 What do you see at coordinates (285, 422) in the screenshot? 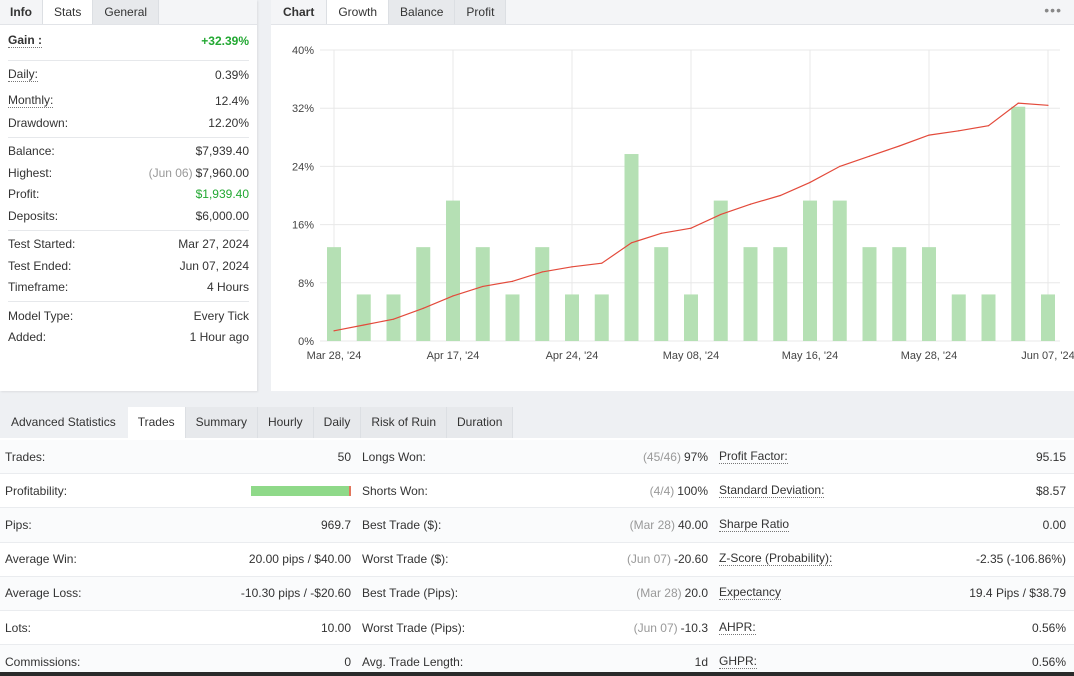
I see `tab-hourly: Hourly` at bounding box center [285, 422].